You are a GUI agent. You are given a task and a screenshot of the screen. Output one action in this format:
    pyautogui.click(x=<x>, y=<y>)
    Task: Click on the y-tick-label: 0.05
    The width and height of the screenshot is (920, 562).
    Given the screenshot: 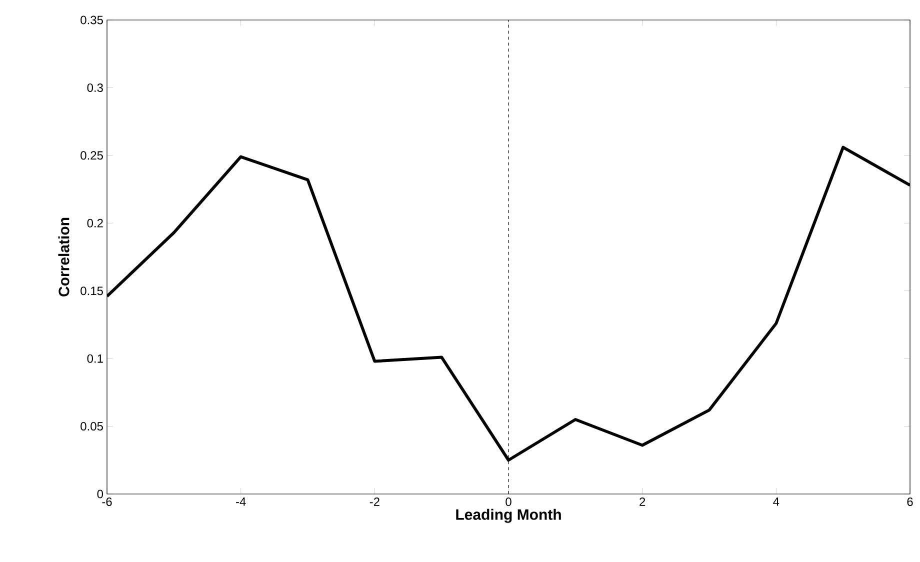 What is the action you would take?
    pyautogui.click(x=91, y=426)
    